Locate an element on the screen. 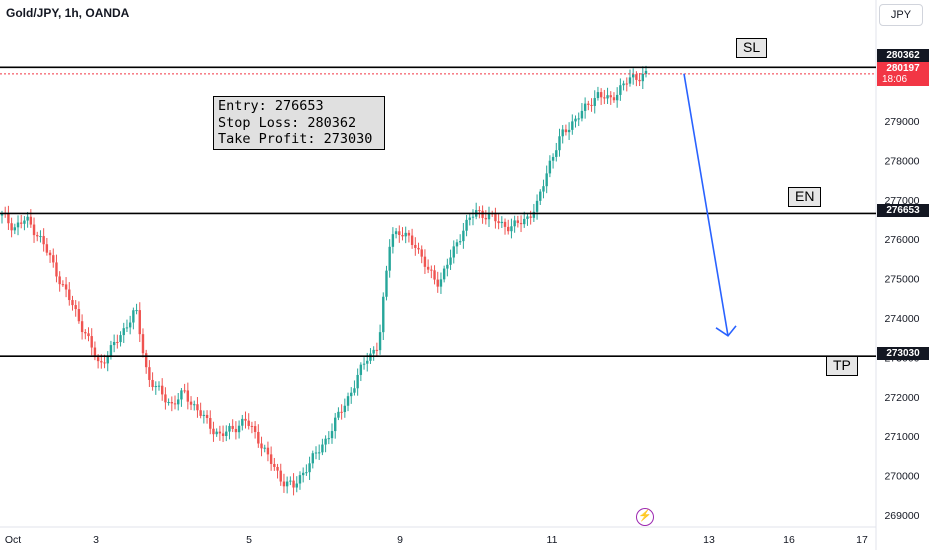 This screenshot has width=932, height=550. y-tick-label: 269000 is located at coordinates (901, 516).